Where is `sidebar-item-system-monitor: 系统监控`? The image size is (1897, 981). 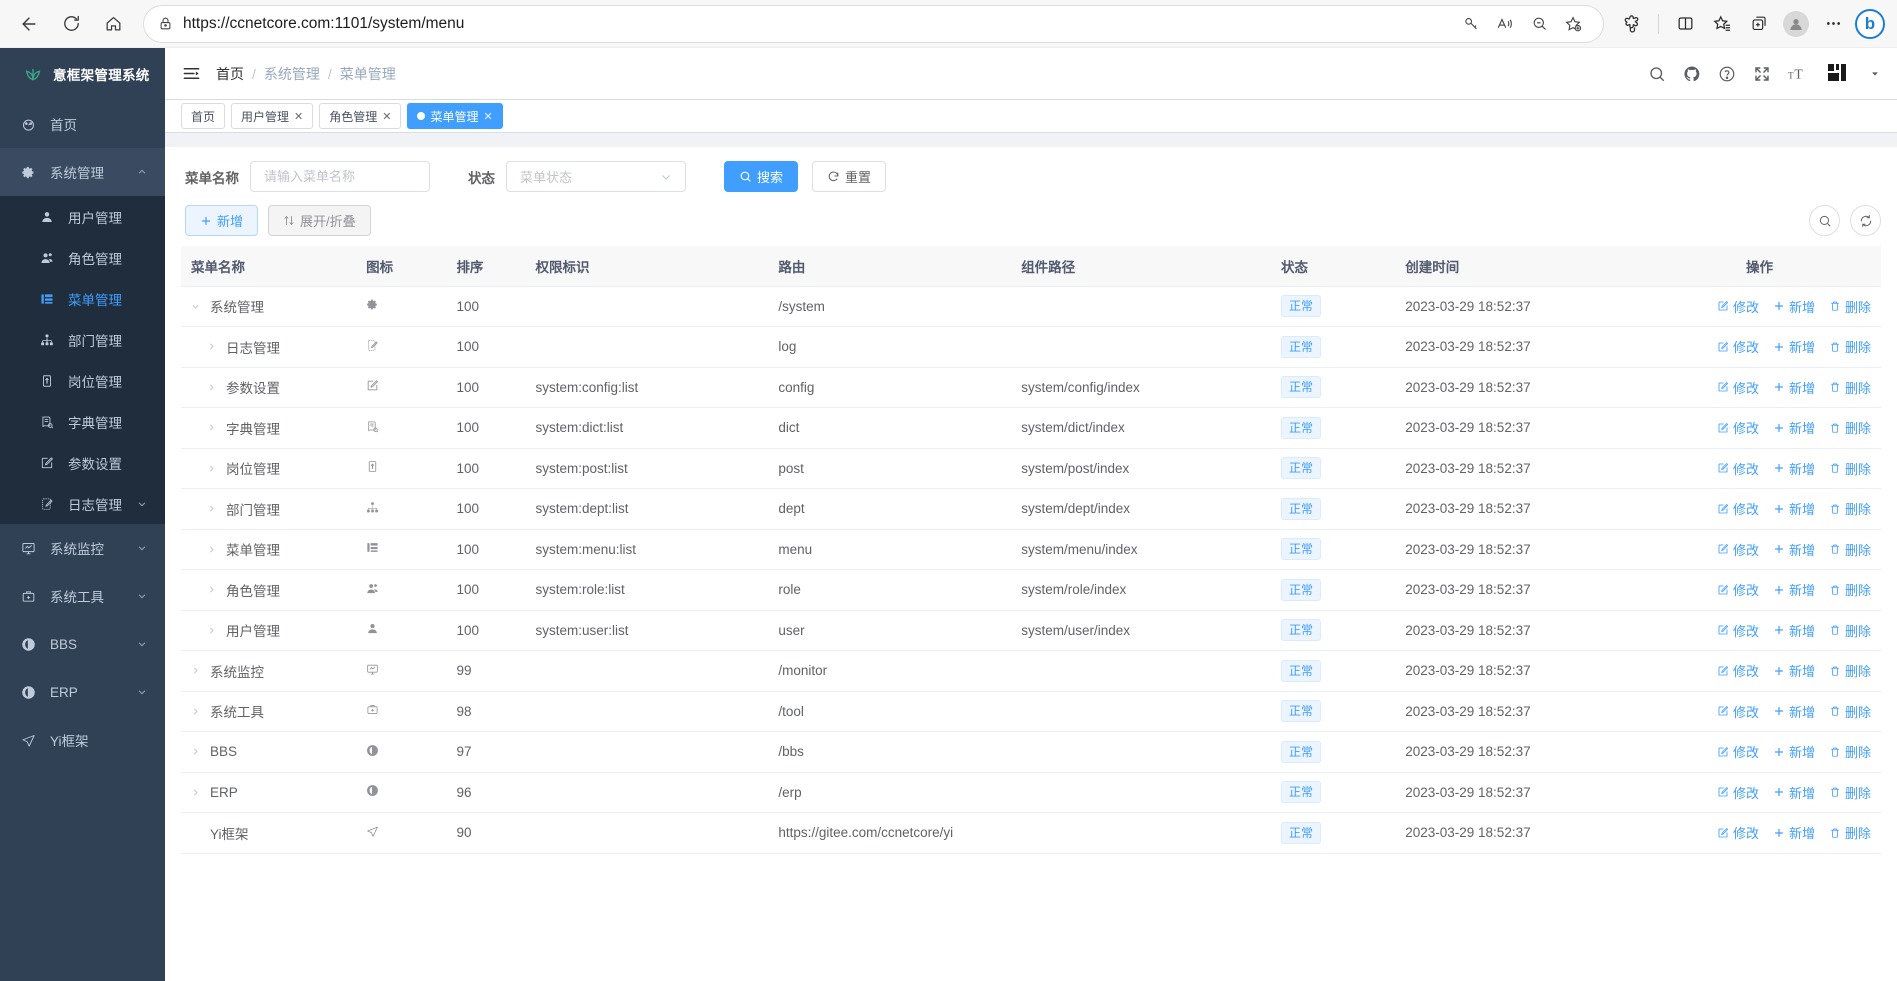 sidebar-item-system-monitor: 系统监控 is located at coordinates (82, 548).